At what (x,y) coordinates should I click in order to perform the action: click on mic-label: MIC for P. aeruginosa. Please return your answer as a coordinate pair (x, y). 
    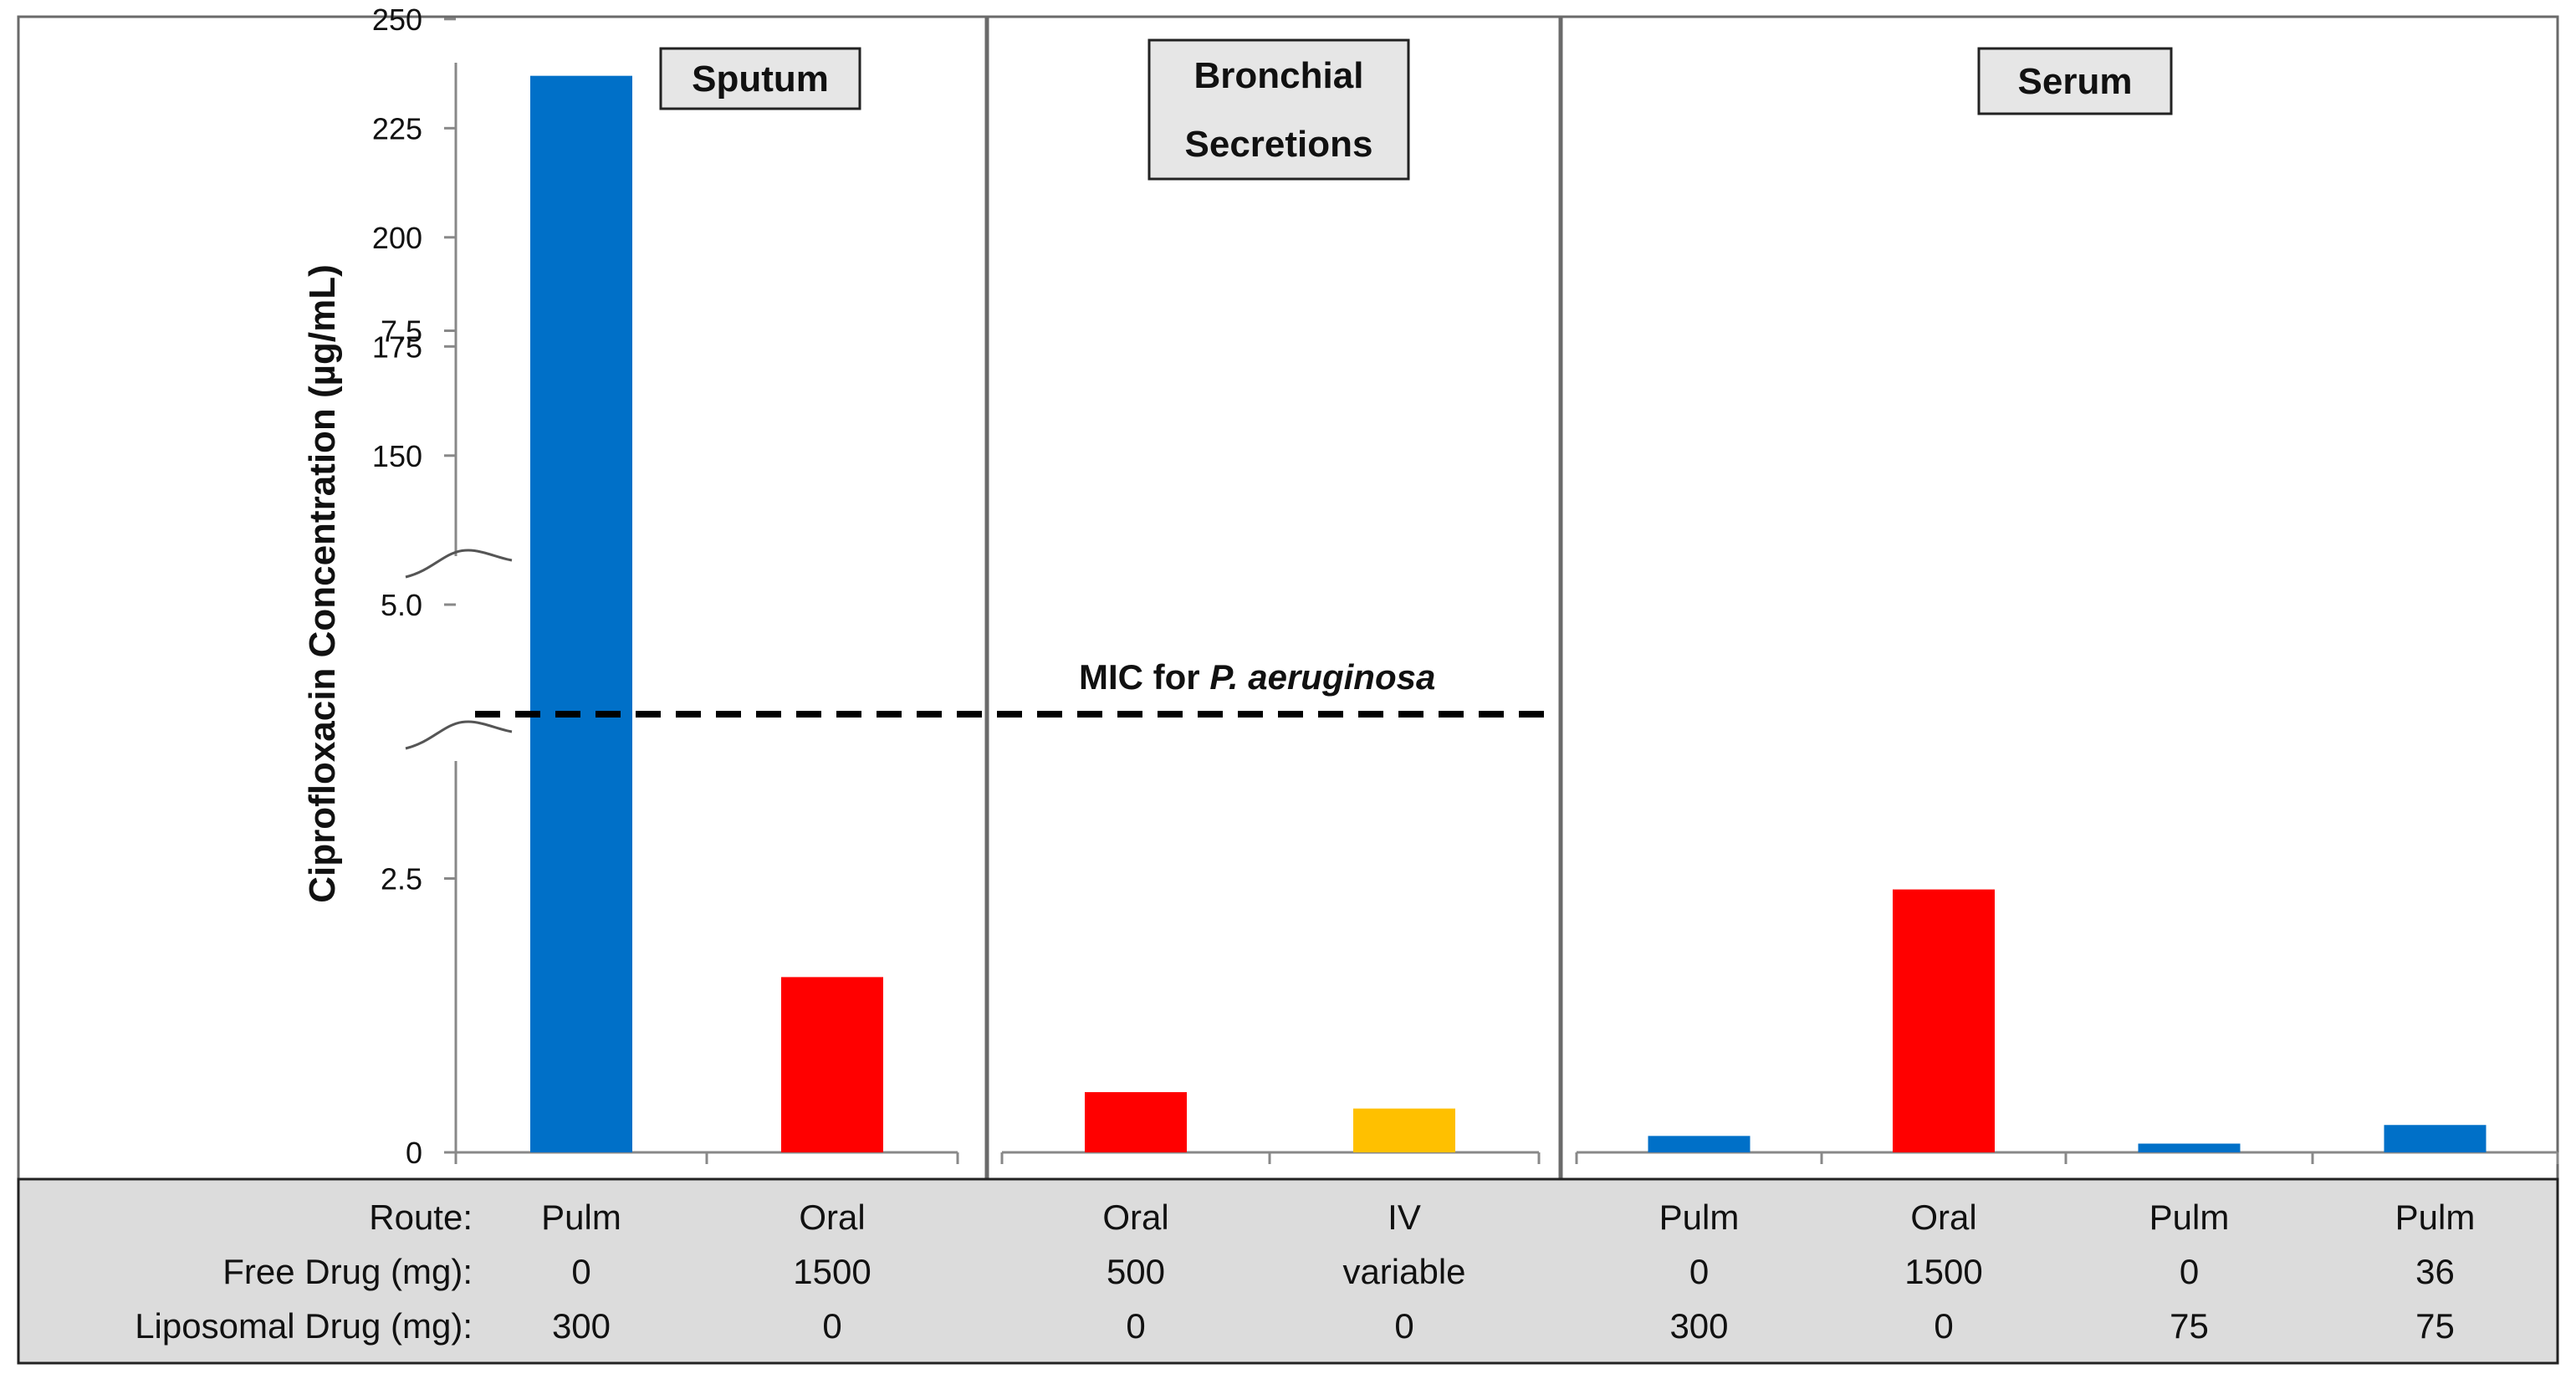
    Looking at the image, I should click on (1257, 677).